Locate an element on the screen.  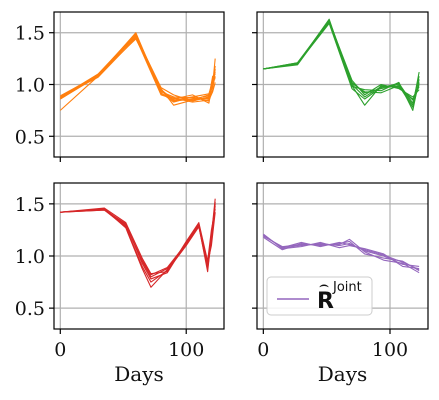
legend-label-base: R is located at coordinates (325, 301).